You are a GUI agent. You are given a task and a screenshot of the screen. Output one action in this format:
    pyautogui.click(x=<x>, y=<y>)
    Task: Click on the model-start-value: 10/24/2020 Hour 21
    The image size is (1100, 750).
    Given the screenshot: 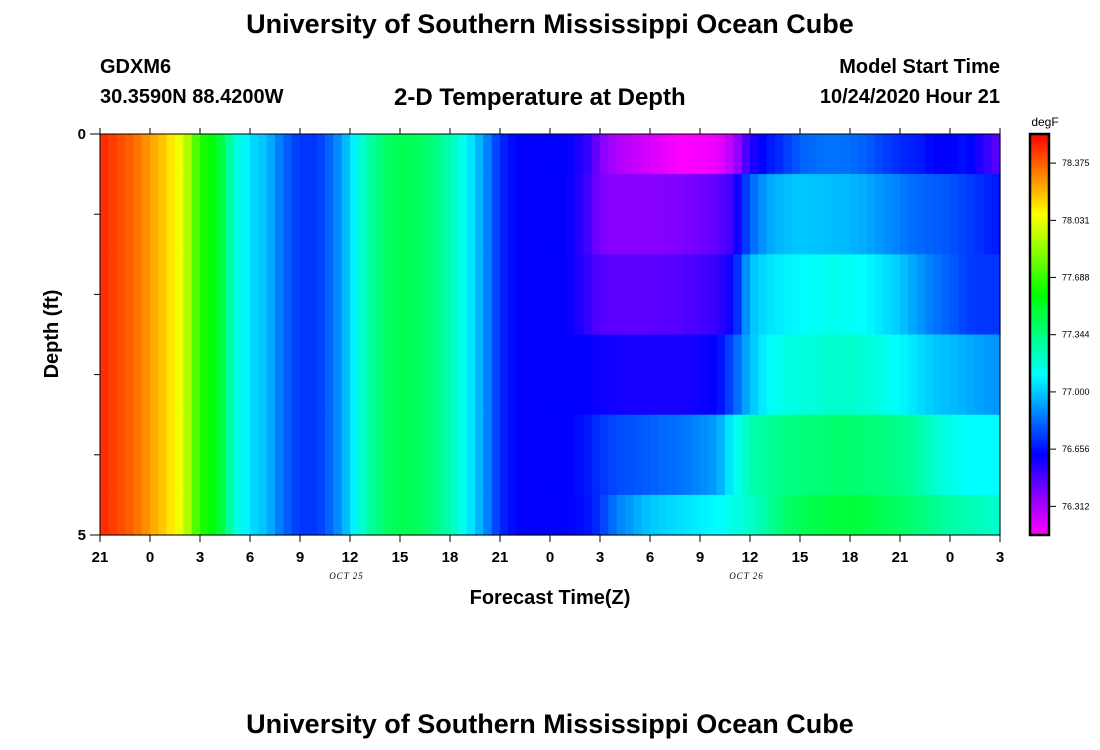 What is the action you would take?
    pyautogui.click(x=909, y=97)
    